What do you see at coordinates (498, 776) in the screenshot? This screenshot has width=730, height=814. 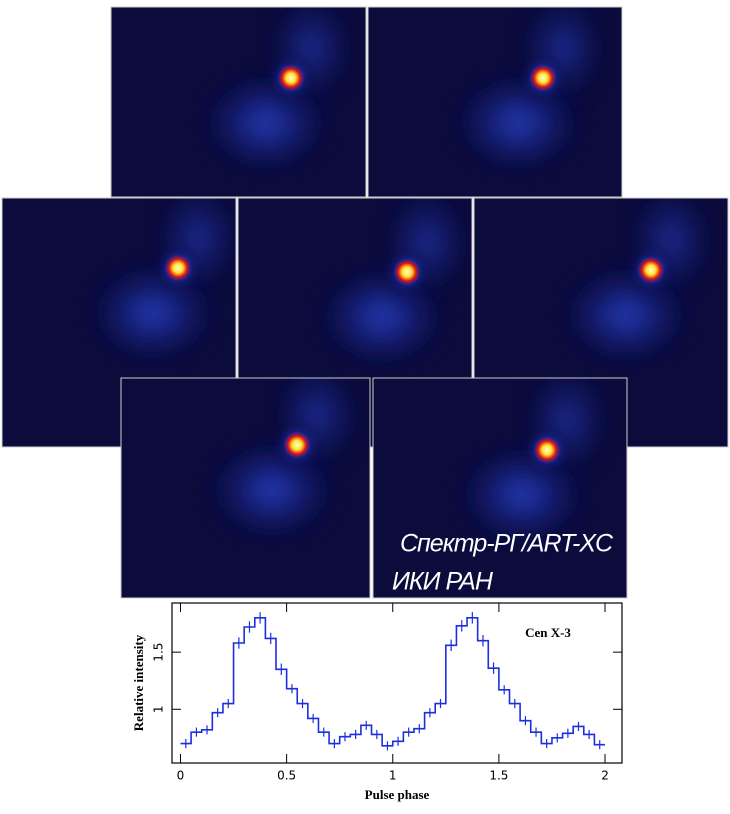 I see `x-tick-label: 1.5` at bounding box center [498, 776].